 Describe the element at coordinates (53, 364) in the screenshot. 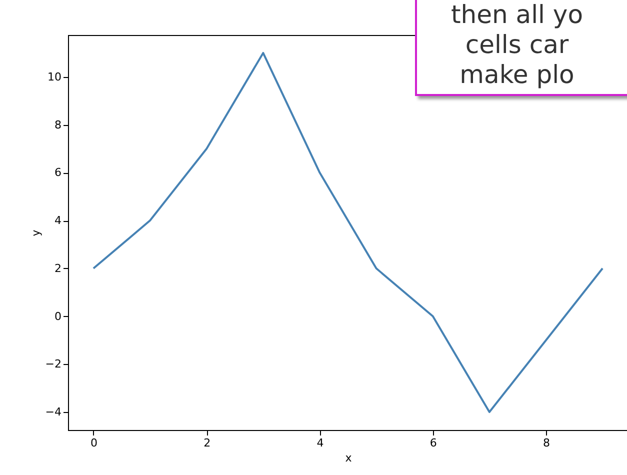

I see `y-tick-label: −2` at that location.